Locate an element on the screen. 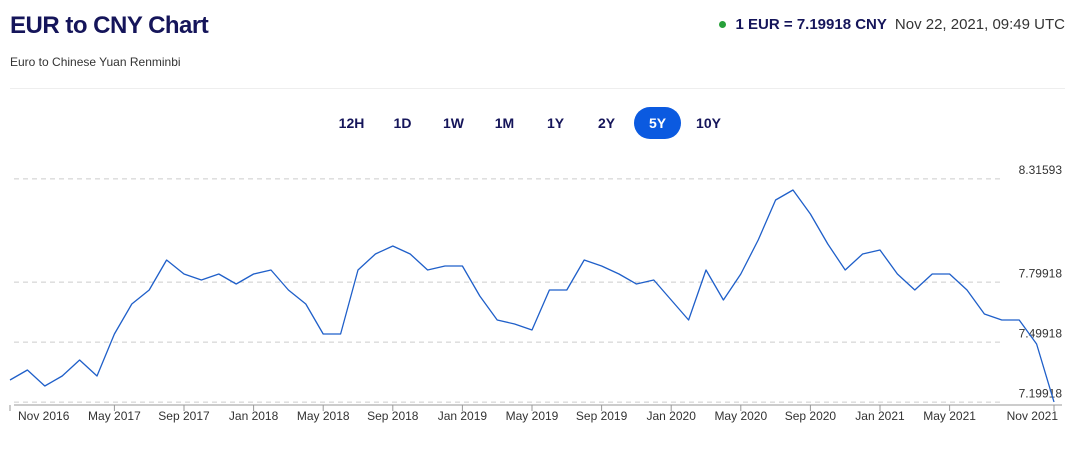 The image size is (1079, 453). page-title: EUR to CNY Chart is located at coordinates (109, 25).